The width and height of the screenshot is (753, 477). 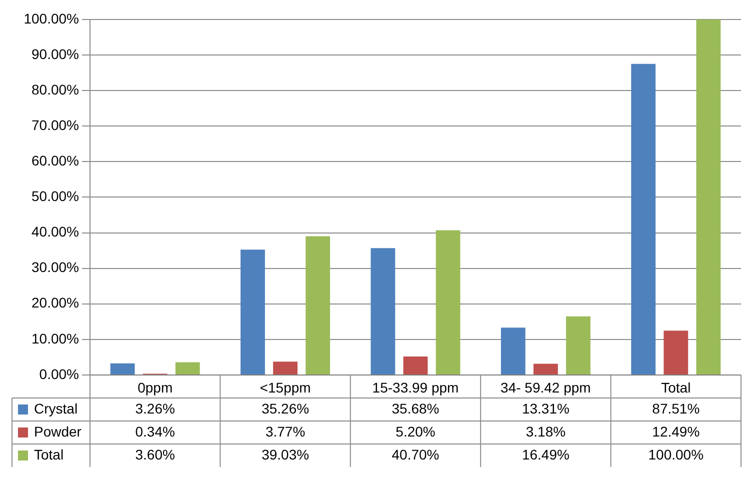 What do you see at coordinates (58, 431) in the screenshot?
I see `legend-label: Powder` at bounding box center [58, 431].